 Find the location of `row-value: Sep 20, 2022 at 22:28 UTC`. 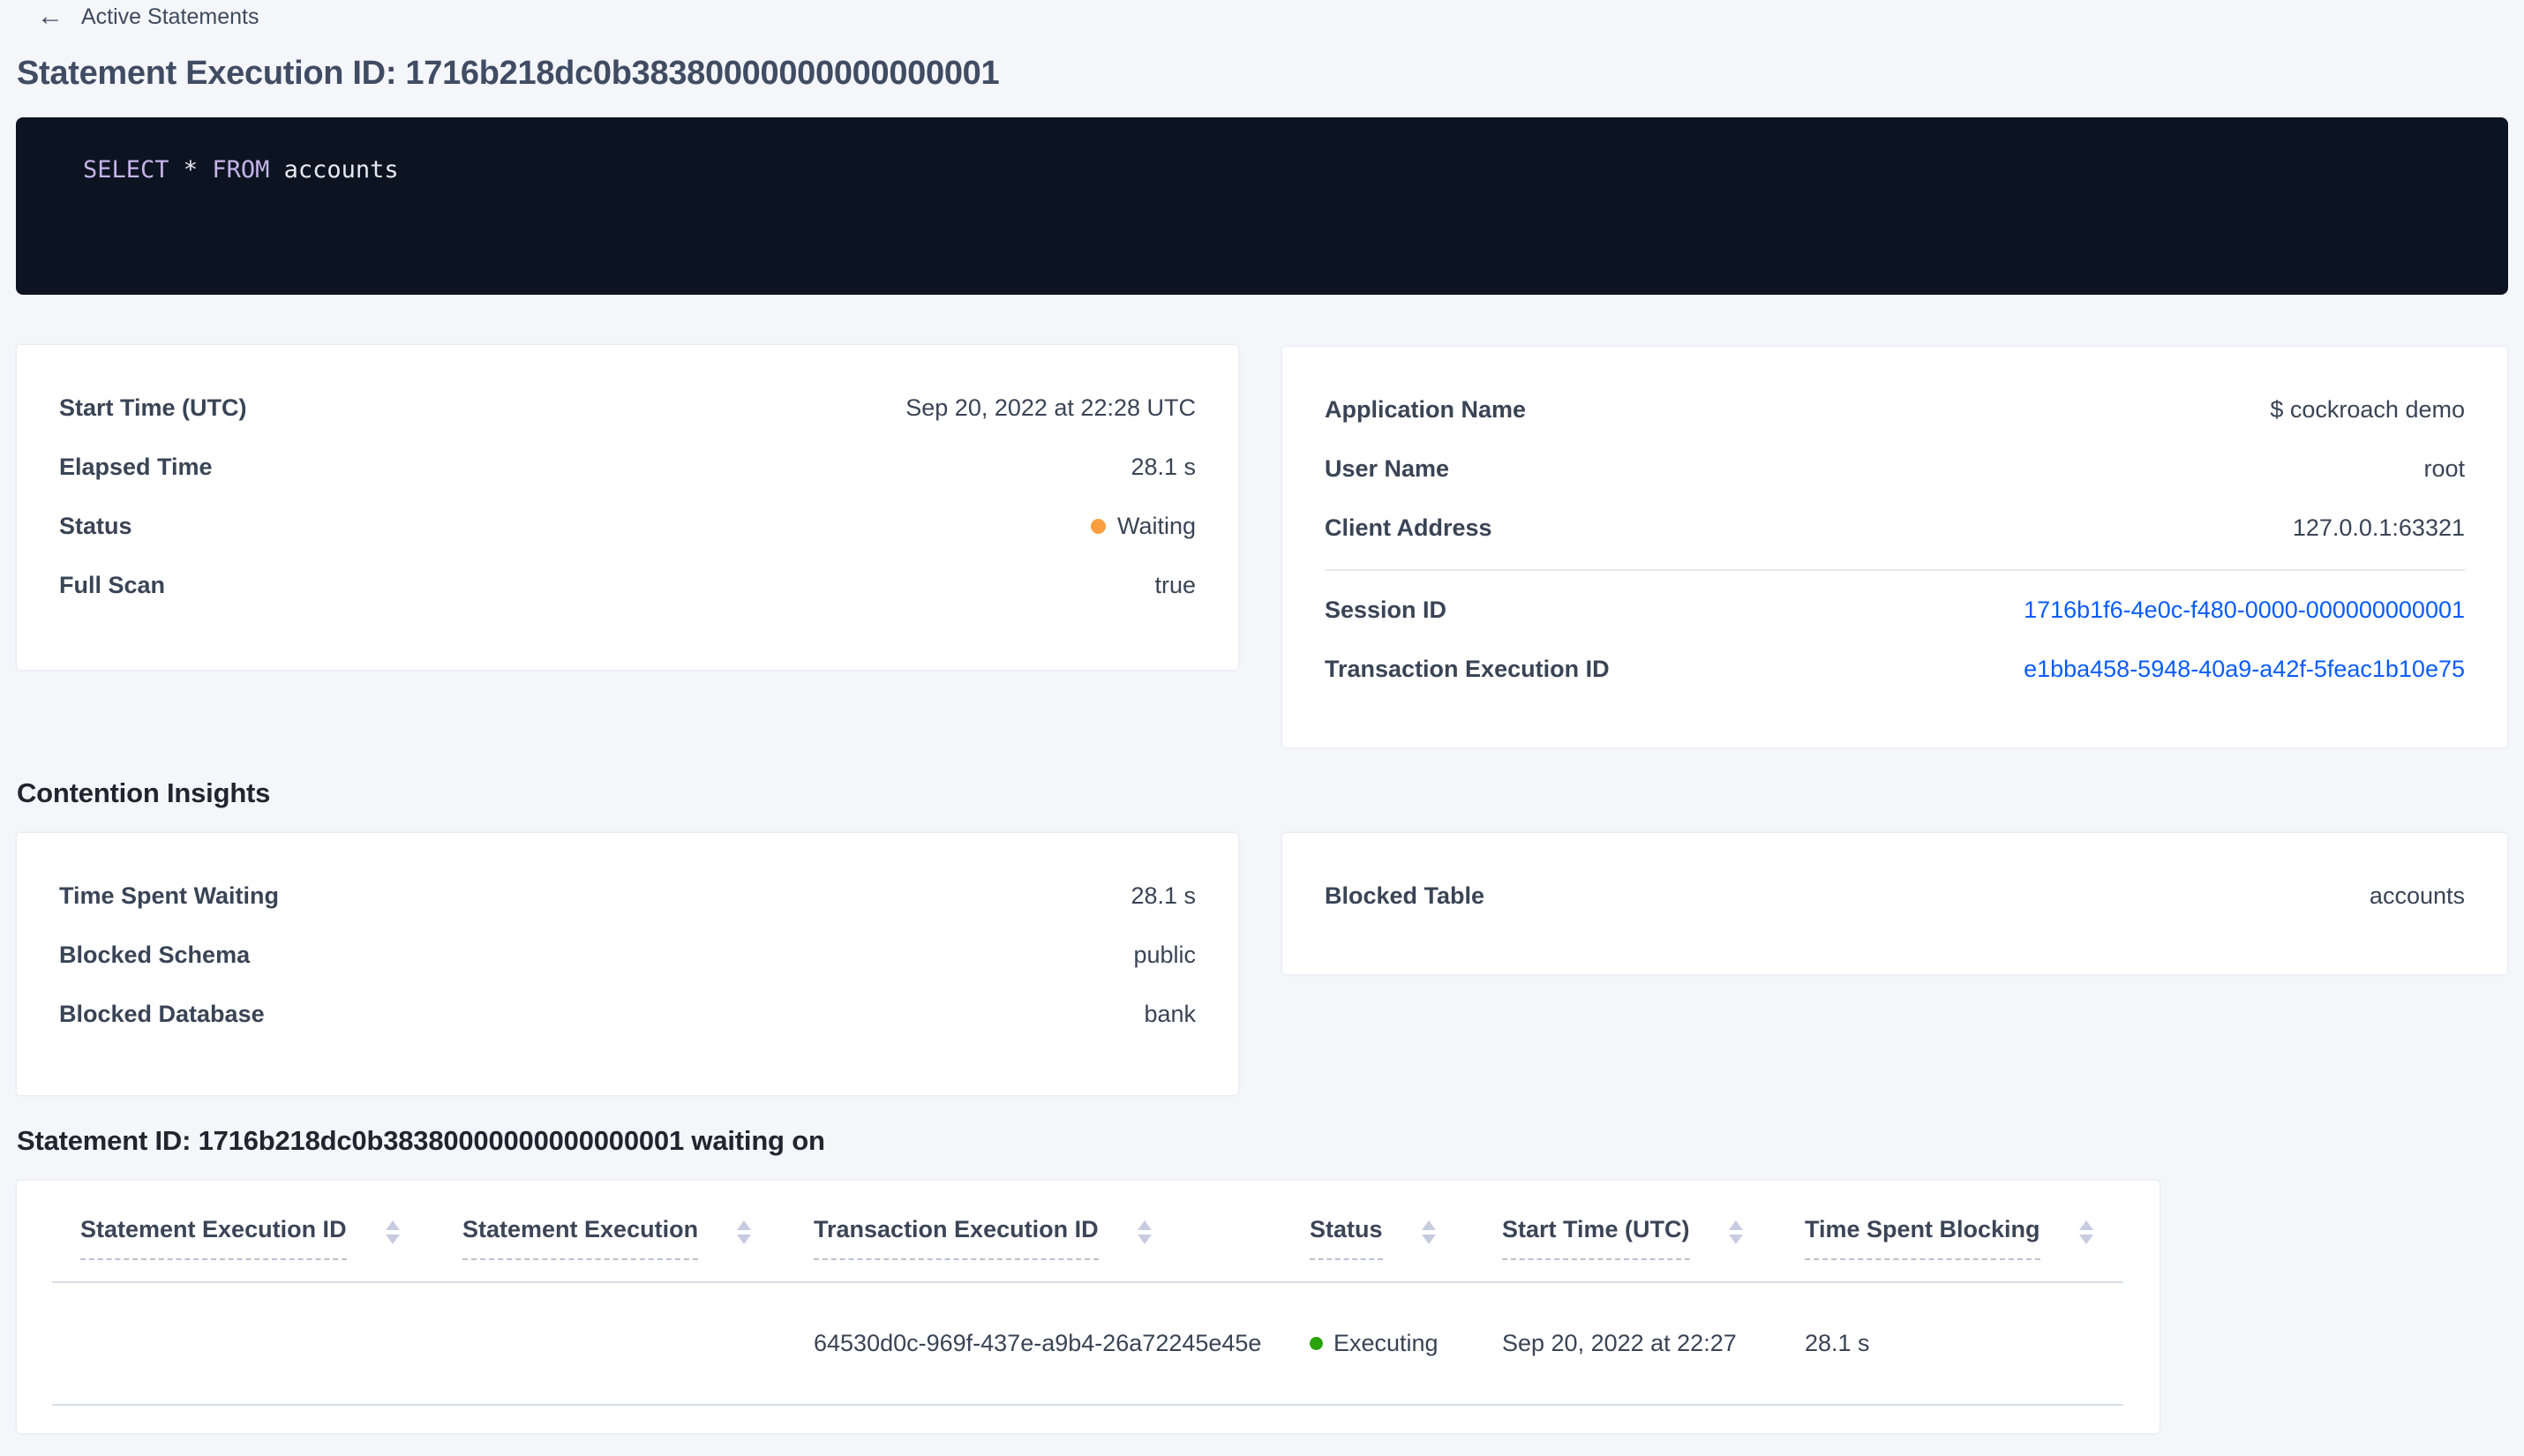

row-value: Sep 20, 2022 at 22:28 UTC is located at coordinates (1050, 407).